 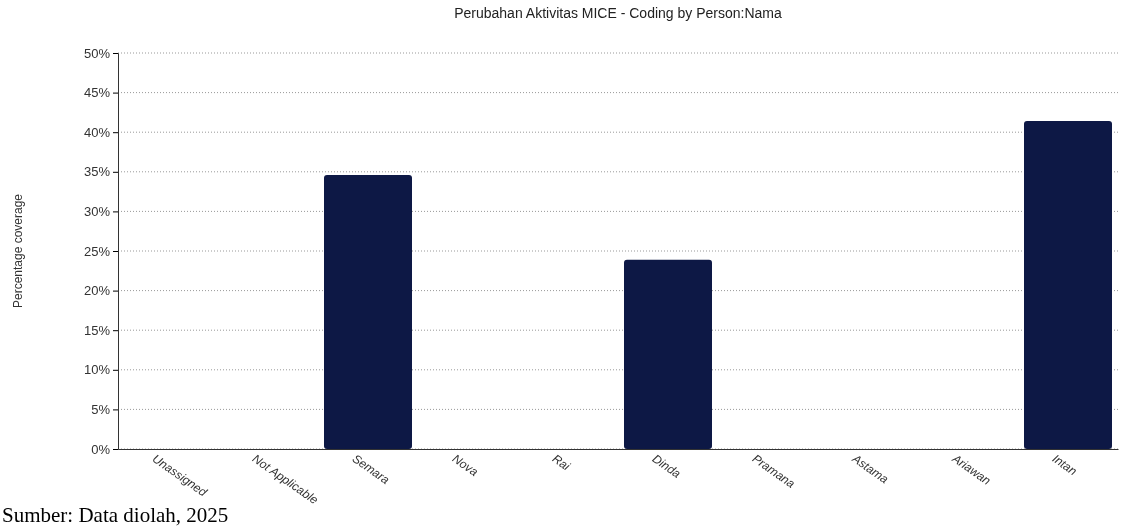 I want to click on y-tick-label: 40%, so click(x=97, y=132).